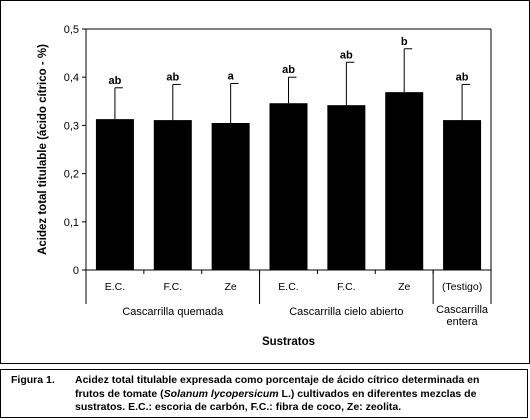 The image size is (530, 420). Describe the element at coordinates (71, 30) in the screenshot. I see `y-tick-label: 0,5` at that location.